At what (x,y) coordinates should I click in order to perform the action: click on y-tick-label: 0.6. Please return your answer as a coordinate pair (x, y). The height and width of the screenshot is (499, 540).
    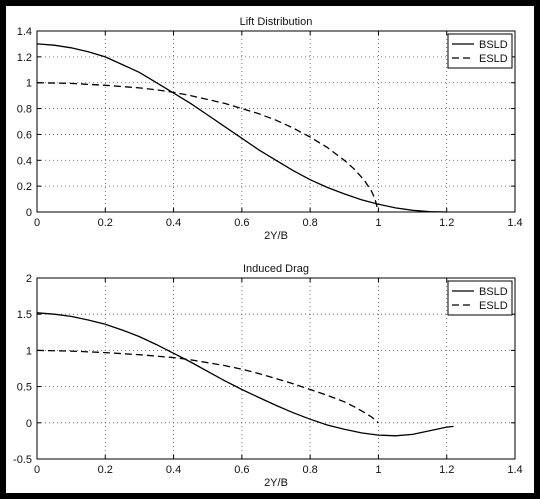
    Looking at the image, I should click on (24, 135).